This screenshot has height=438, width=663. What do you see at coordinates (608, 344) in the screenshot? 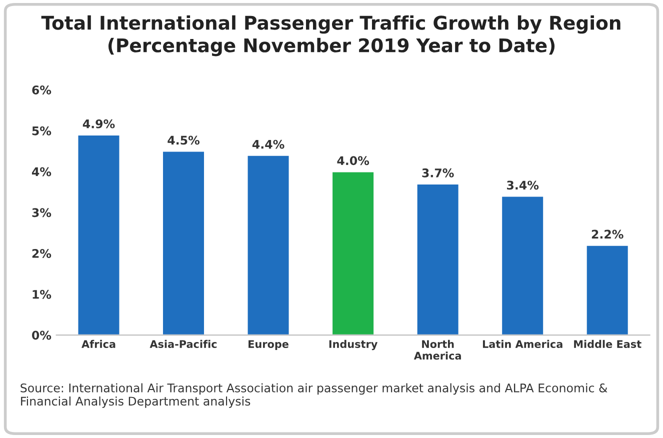
I see `x-tick-label: Middle East` at bounding box center [608, 344].